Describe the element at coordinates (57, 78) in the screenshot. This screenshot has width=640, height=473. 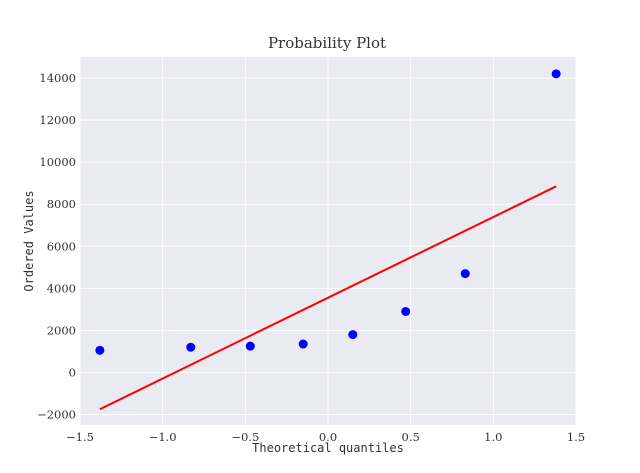
I see `y-tick-label: 14000` at that location.